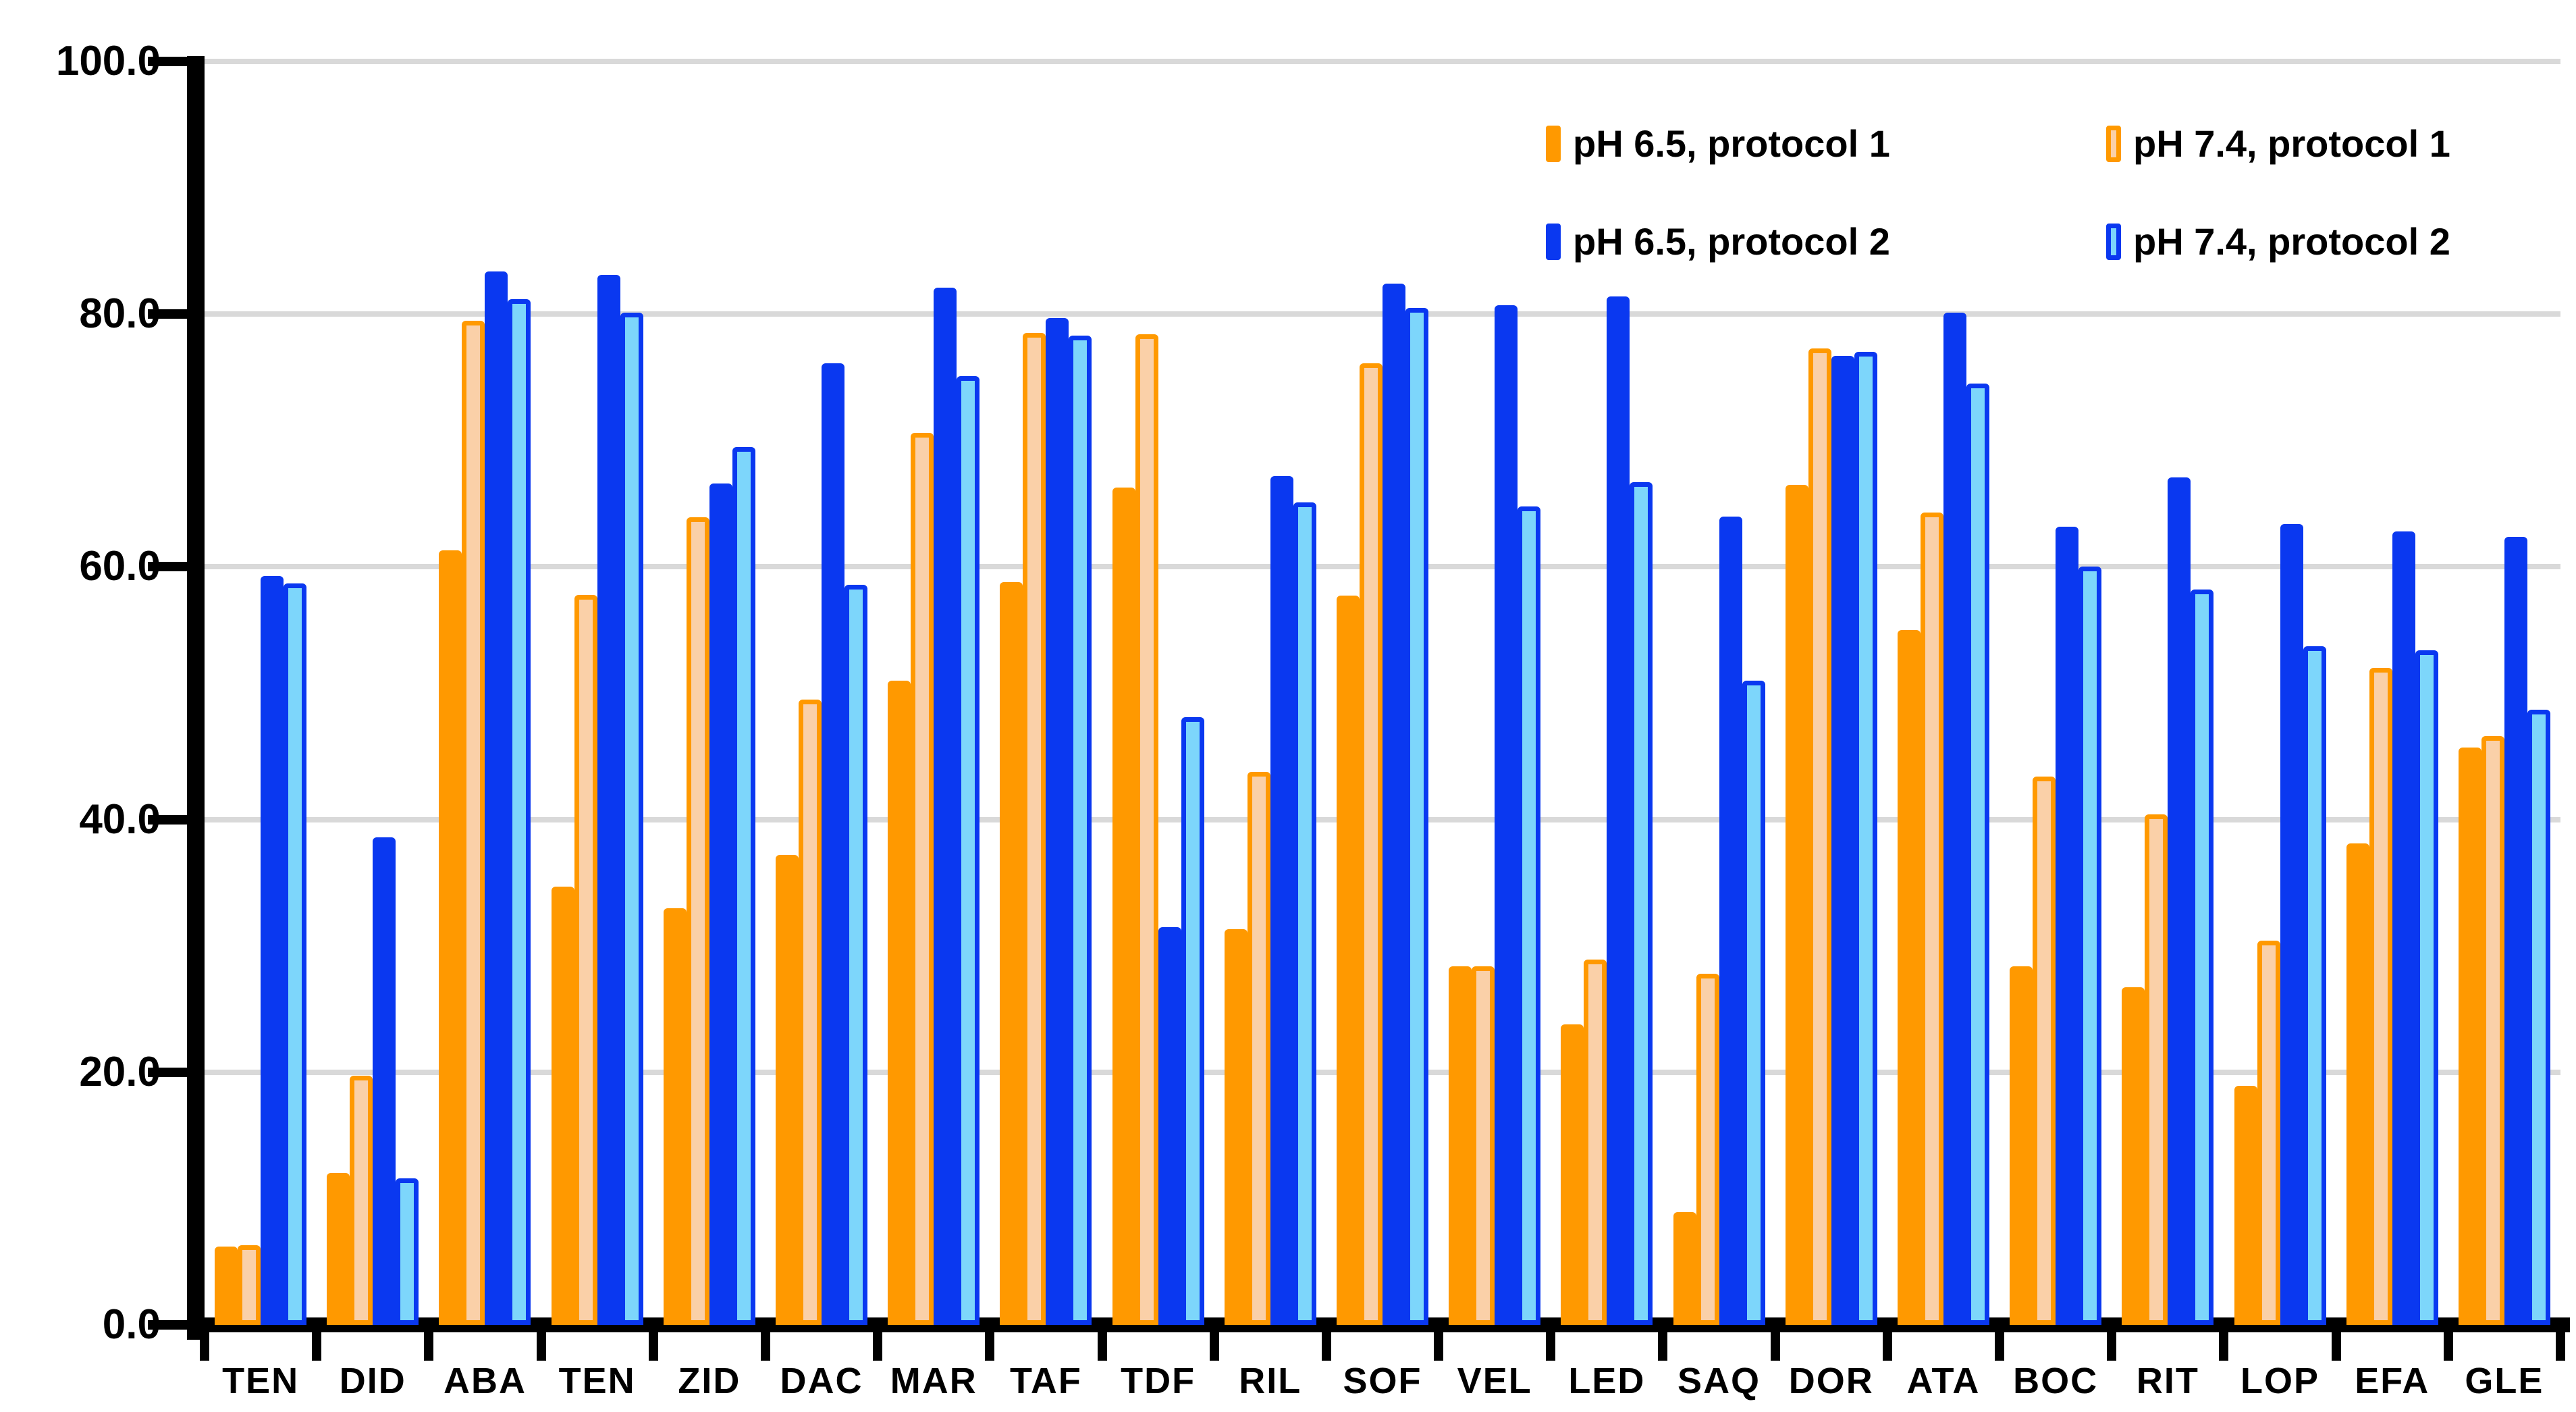  What do you see at coordinates (373, 1381) in the screenshot?
I see `x-axis-label-did: DID` at bounding box center [373, 1381].